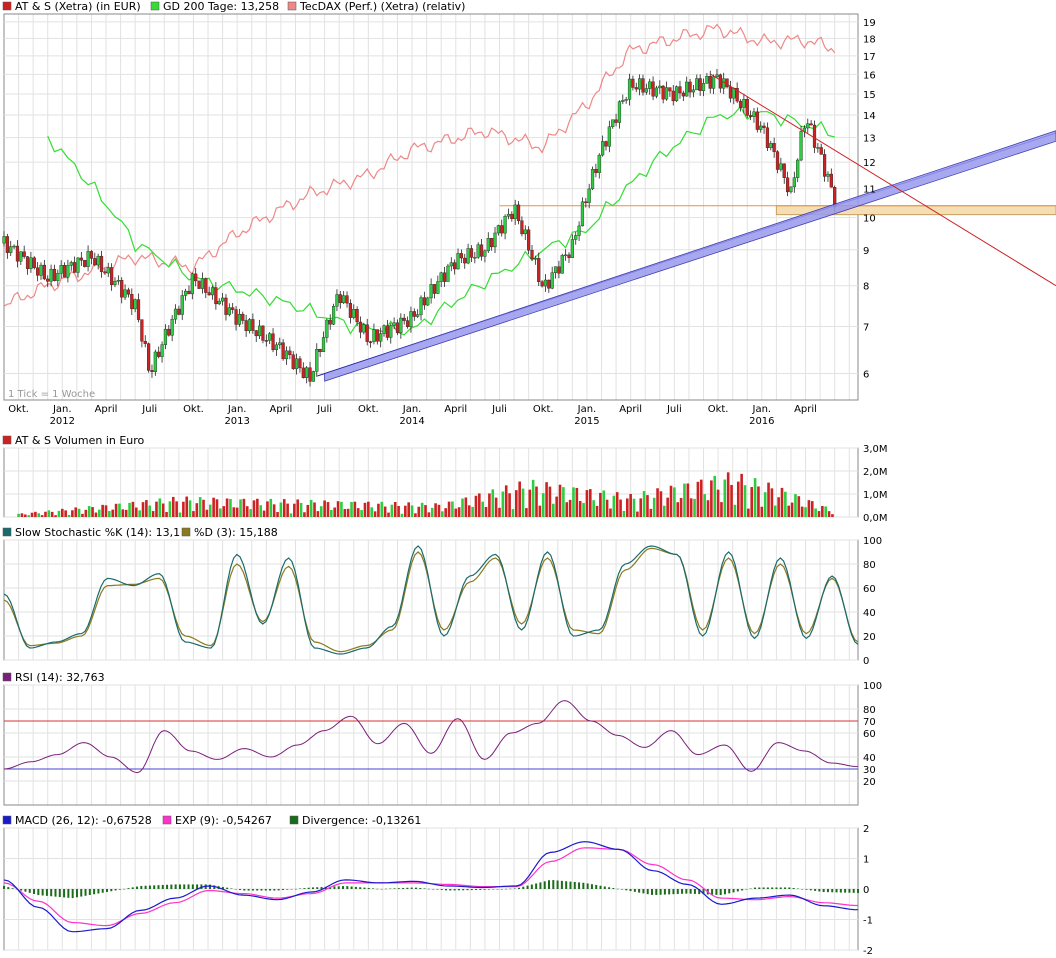 The width and height of the screenshot is (1056, 958). Describe the element at coordinates (431, 737) in the screenshot. I see `rsi-line` at that location.